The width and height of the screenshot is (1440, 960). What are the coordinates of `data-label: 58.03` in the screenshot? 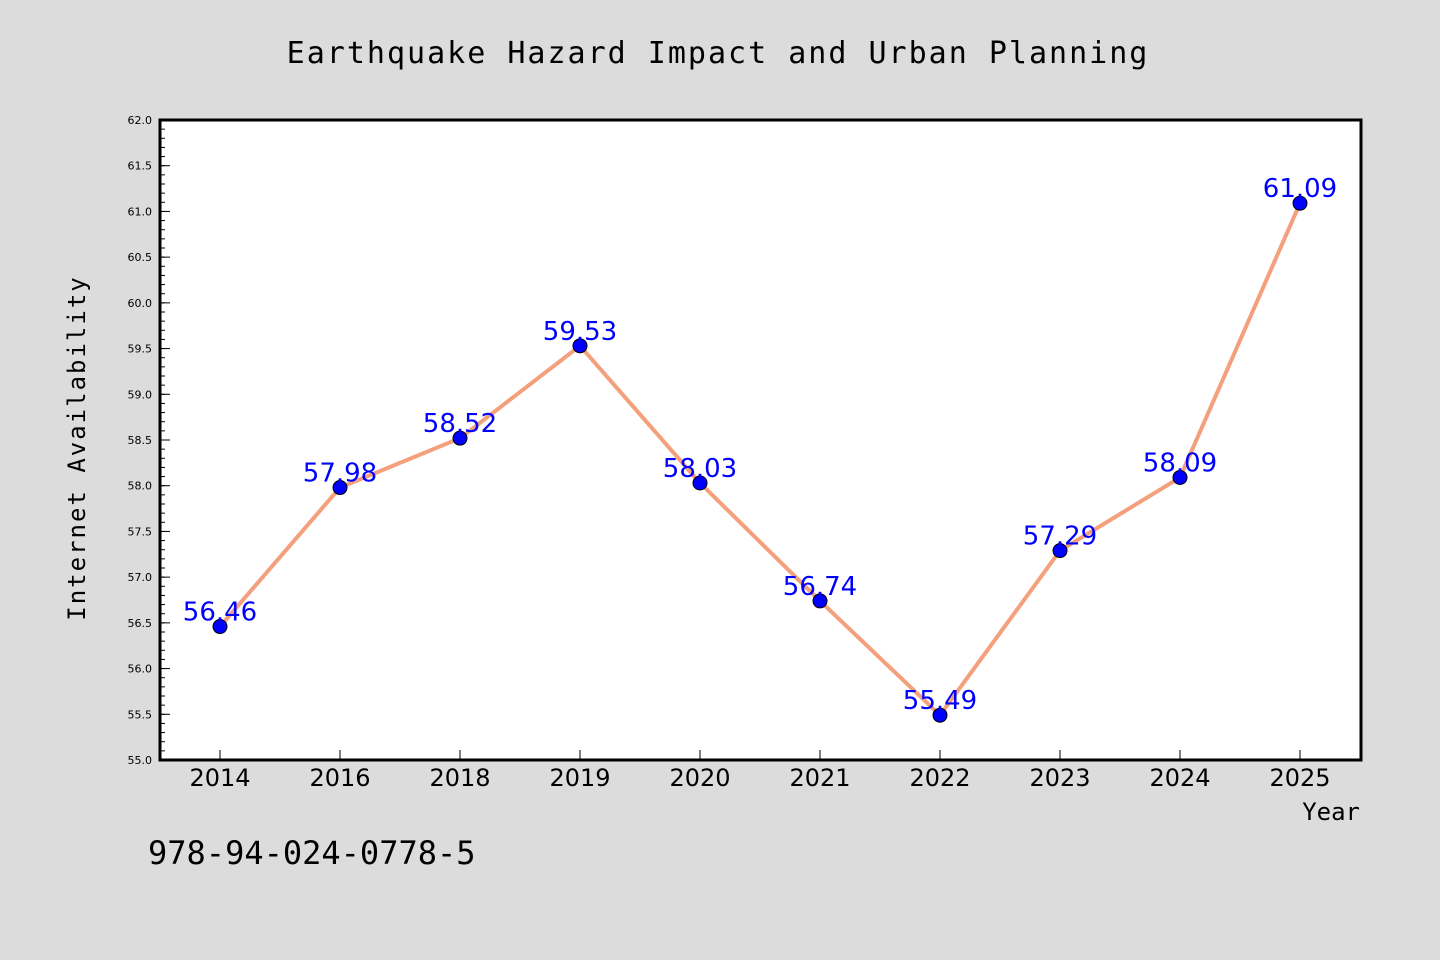 It's located at (700, 469).